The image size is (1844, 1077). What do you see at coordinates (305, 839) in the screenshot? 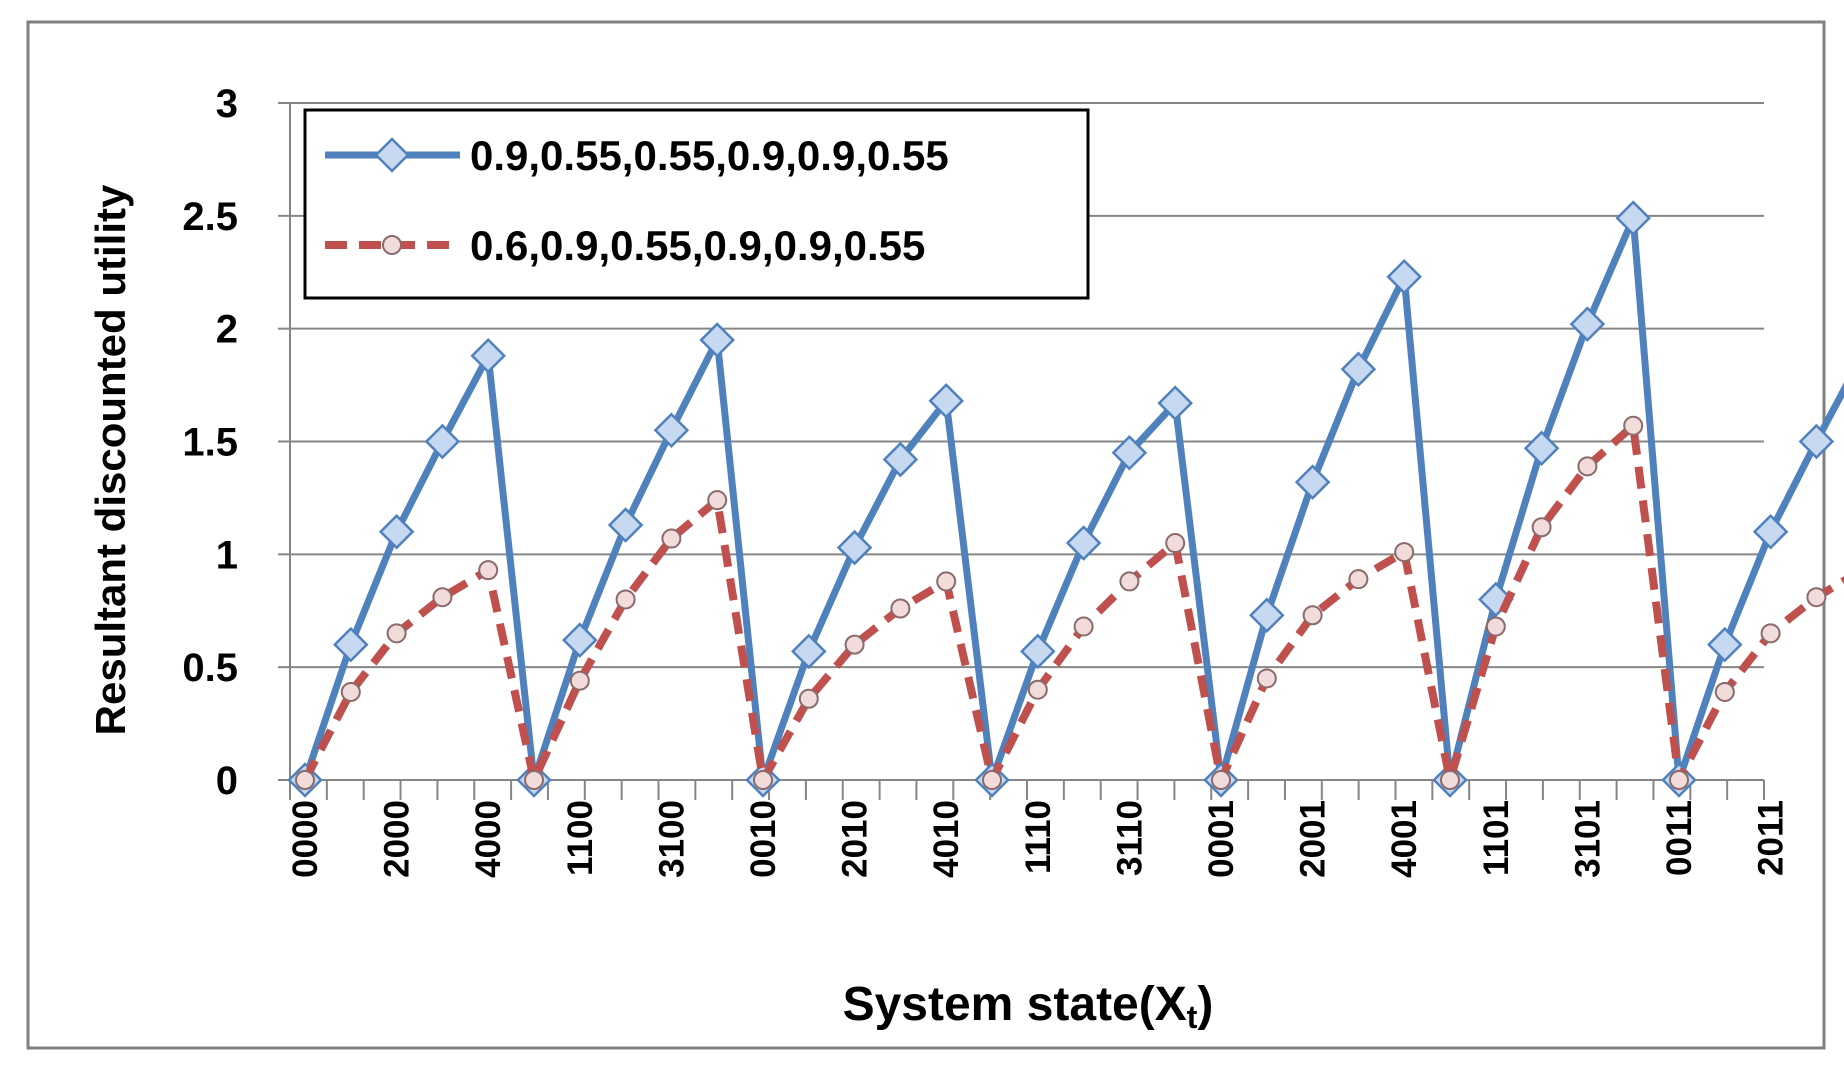
I see `x-tick-label: 0000` at bounding box center [305, 839].